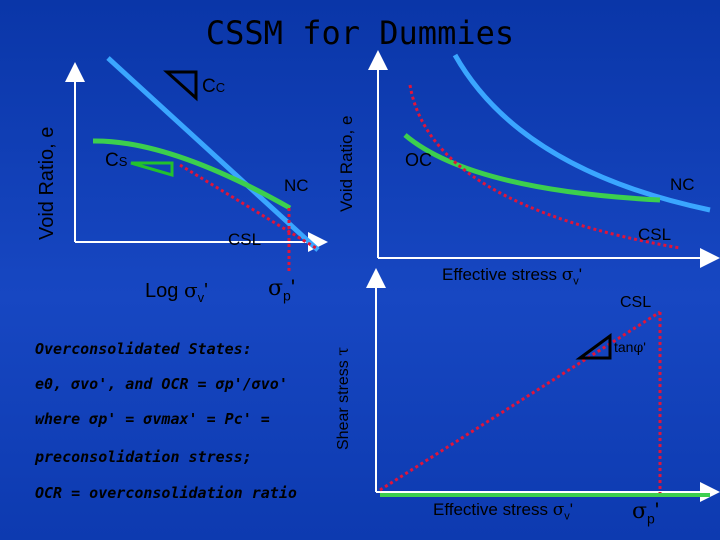 This screenshot has height=540, width=720. Describe the element at coordinates (532, 168) in the screenshot. I see `right-top-oc-curve` at that location.